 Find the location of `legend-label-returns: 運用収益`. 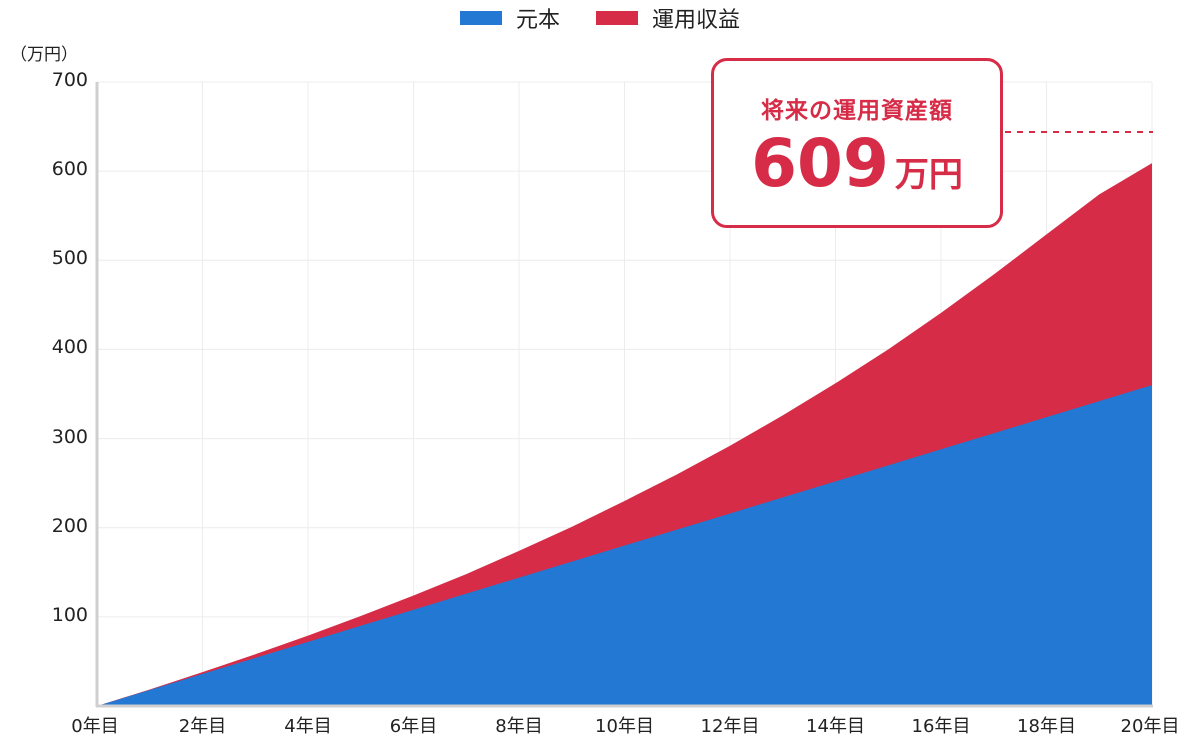

legend-label-returns: 運用収益 is located at coordinates (696, 20).